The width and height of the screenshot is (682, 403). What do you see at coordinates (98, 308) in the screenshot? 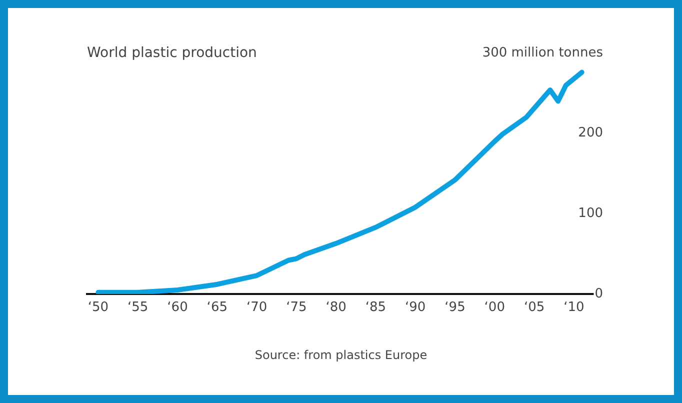
I see `x-tick-label: ‘50` at bounding box center [98, 308].